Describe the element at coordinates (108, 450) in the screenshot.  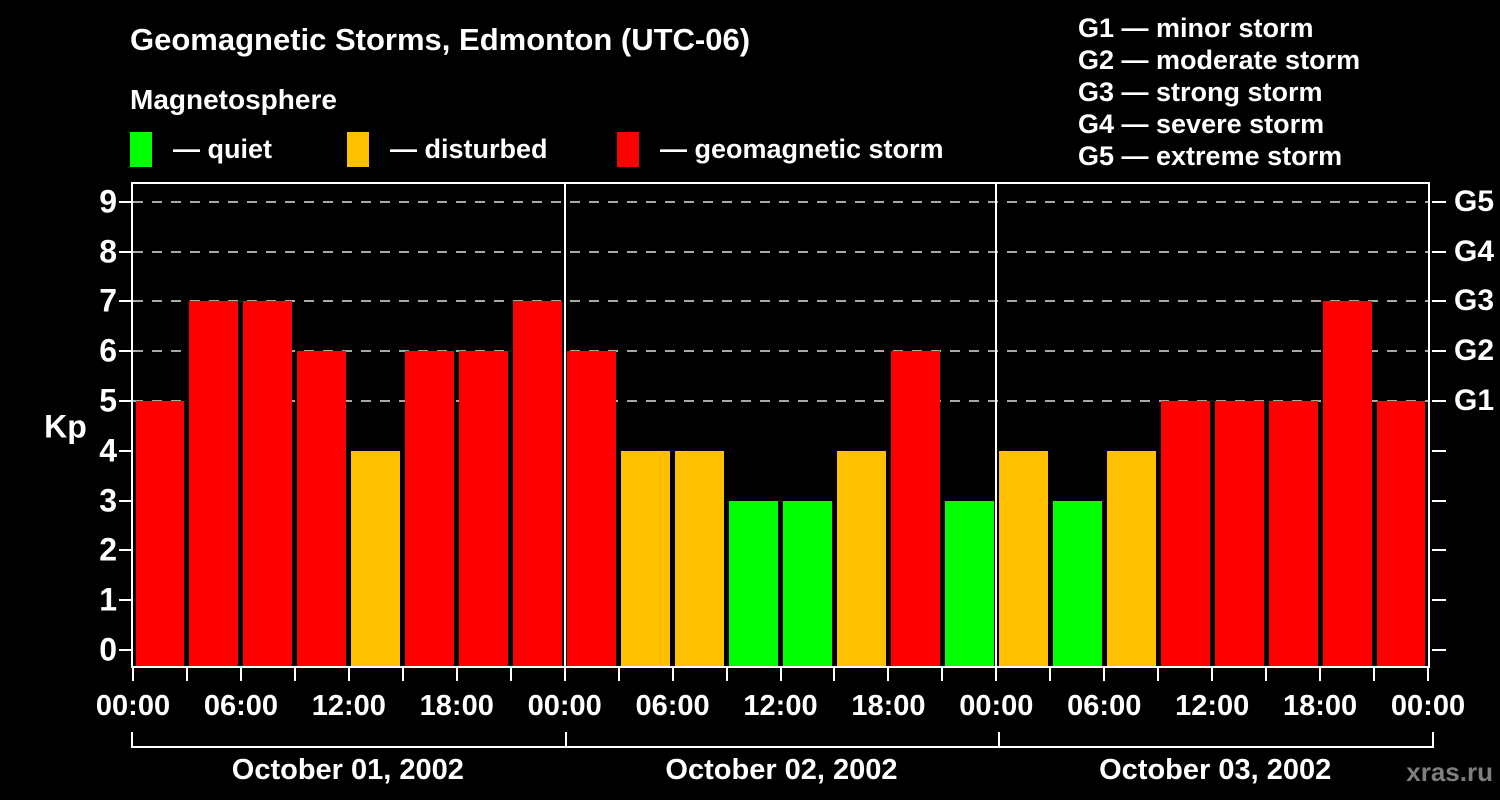
I see `y-tick-label: 4` at that location.